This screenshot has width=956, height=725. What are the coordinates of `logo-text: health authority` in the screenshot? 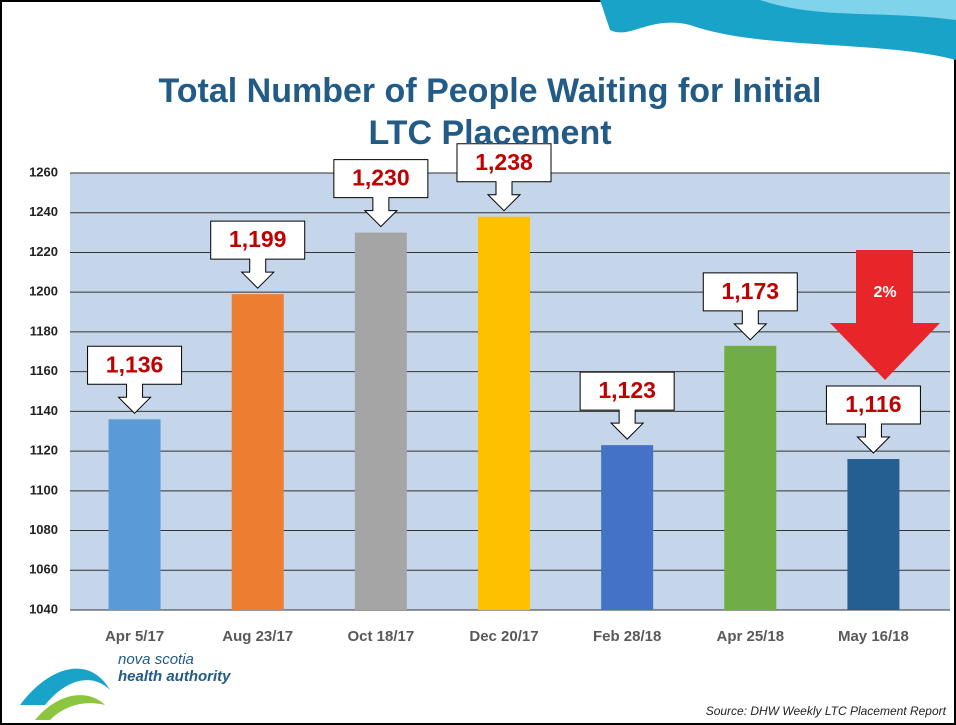 It's located at (174, 676).